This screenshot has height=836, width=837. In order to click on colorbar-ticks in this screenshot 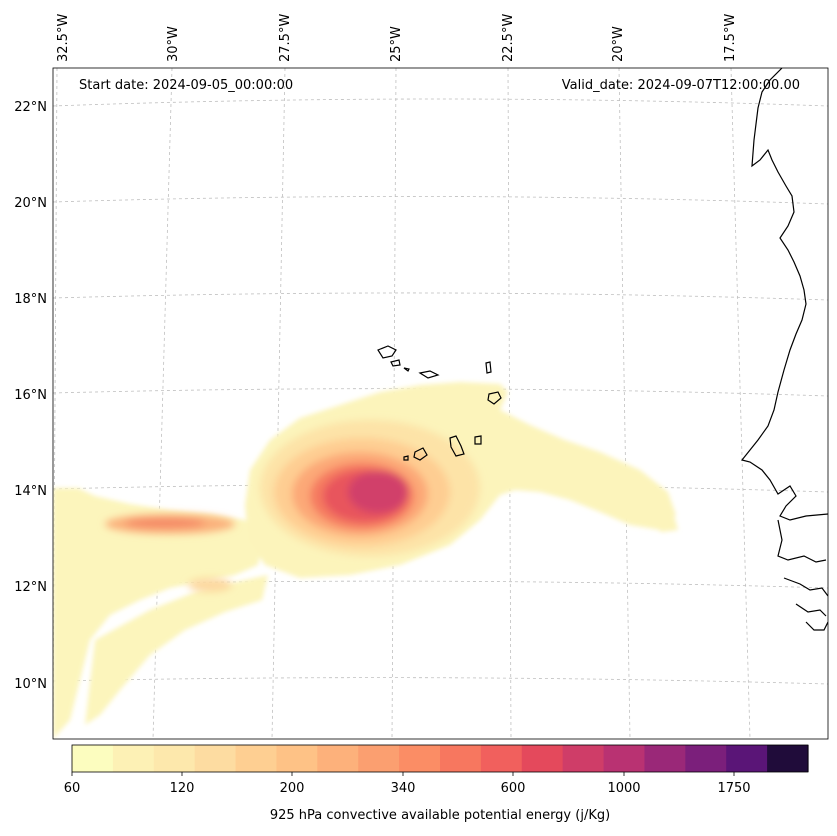, I will do `click(403, 774)`.